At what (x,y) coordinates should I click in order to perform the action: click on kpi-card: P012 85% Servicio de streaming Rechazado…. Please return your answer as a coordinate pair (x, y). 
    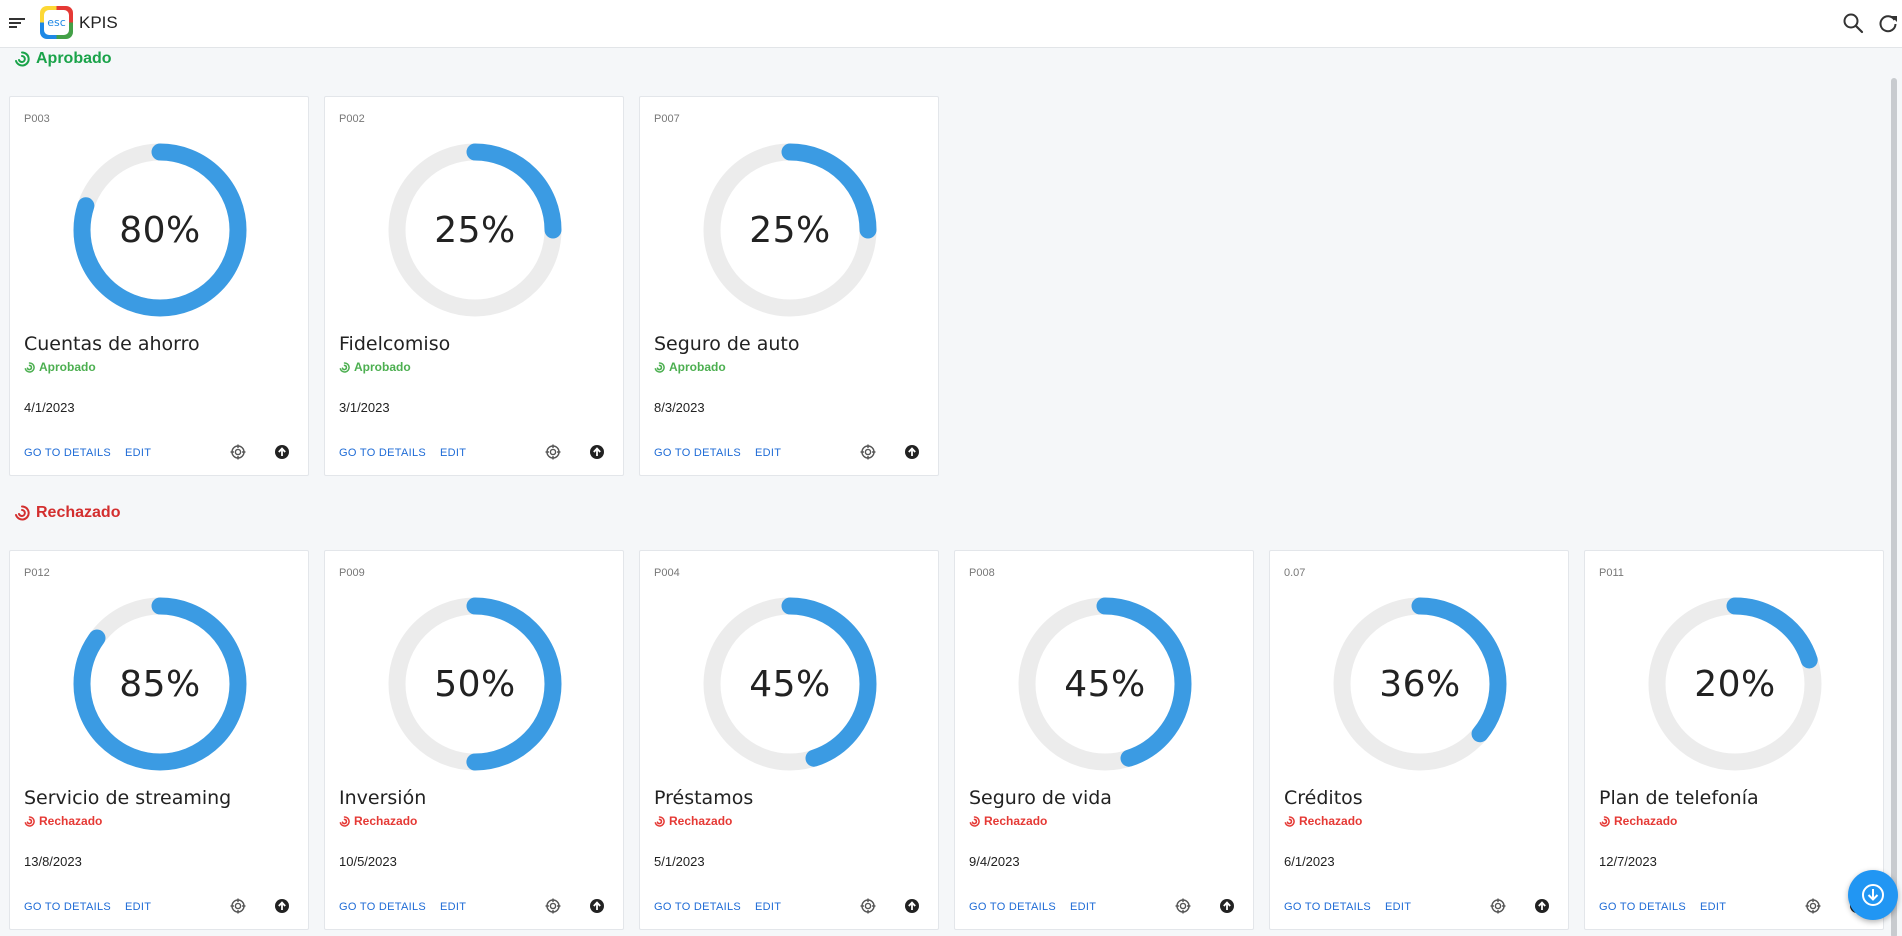
    Looking at the image, I should click on (159, 740).